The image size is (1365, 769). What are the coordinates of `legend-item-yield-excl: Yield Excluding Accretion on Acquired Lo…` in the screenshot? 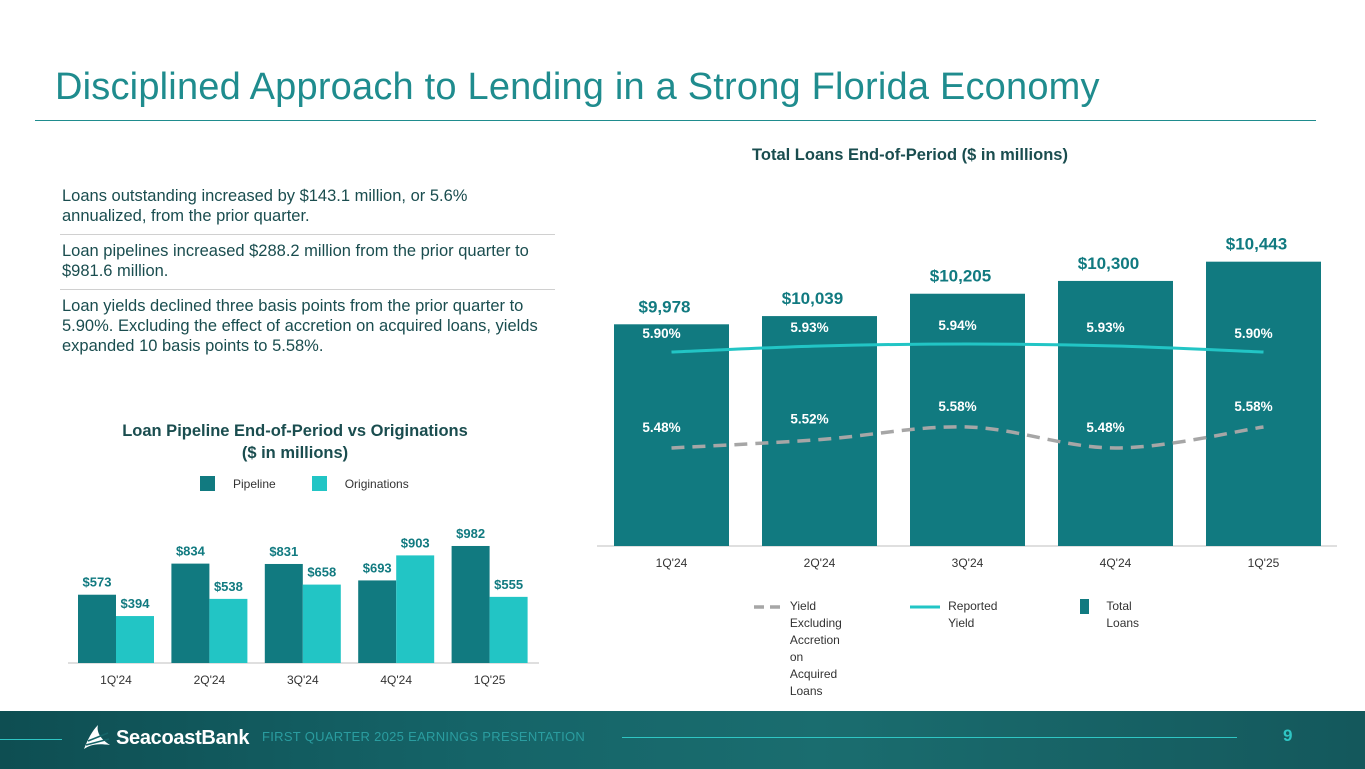 It's located at (802, 649).